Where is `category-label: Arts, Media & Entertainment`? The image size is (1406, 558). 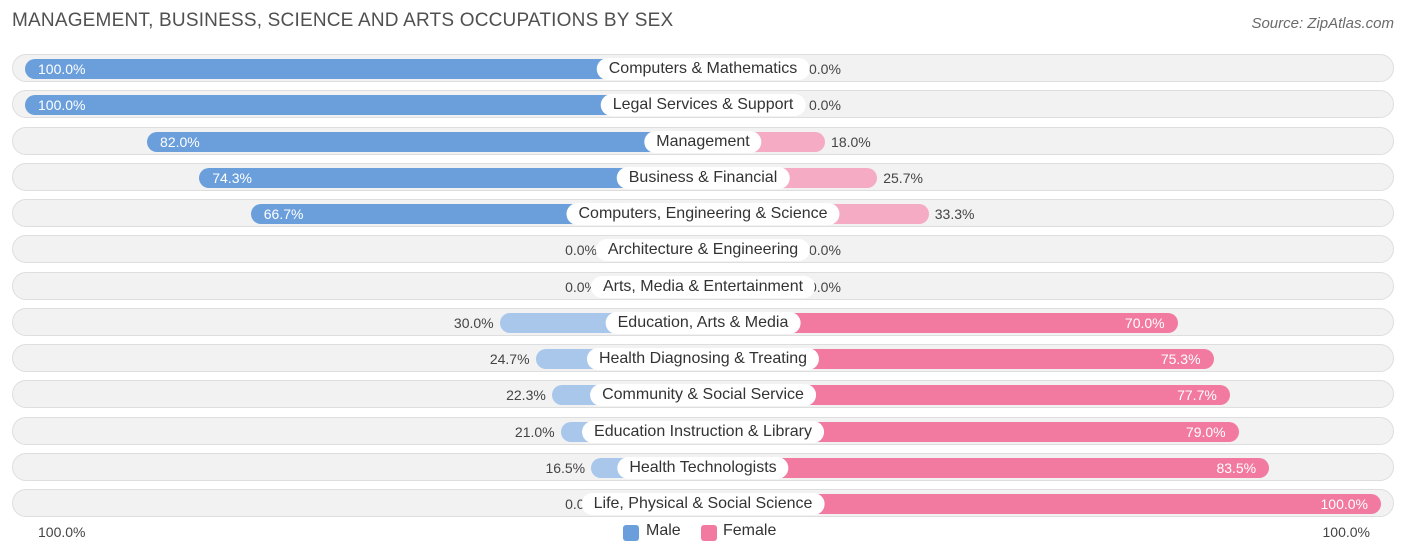
category-label: Arts, Media & Entertainment is located at coordinates (703, 286).